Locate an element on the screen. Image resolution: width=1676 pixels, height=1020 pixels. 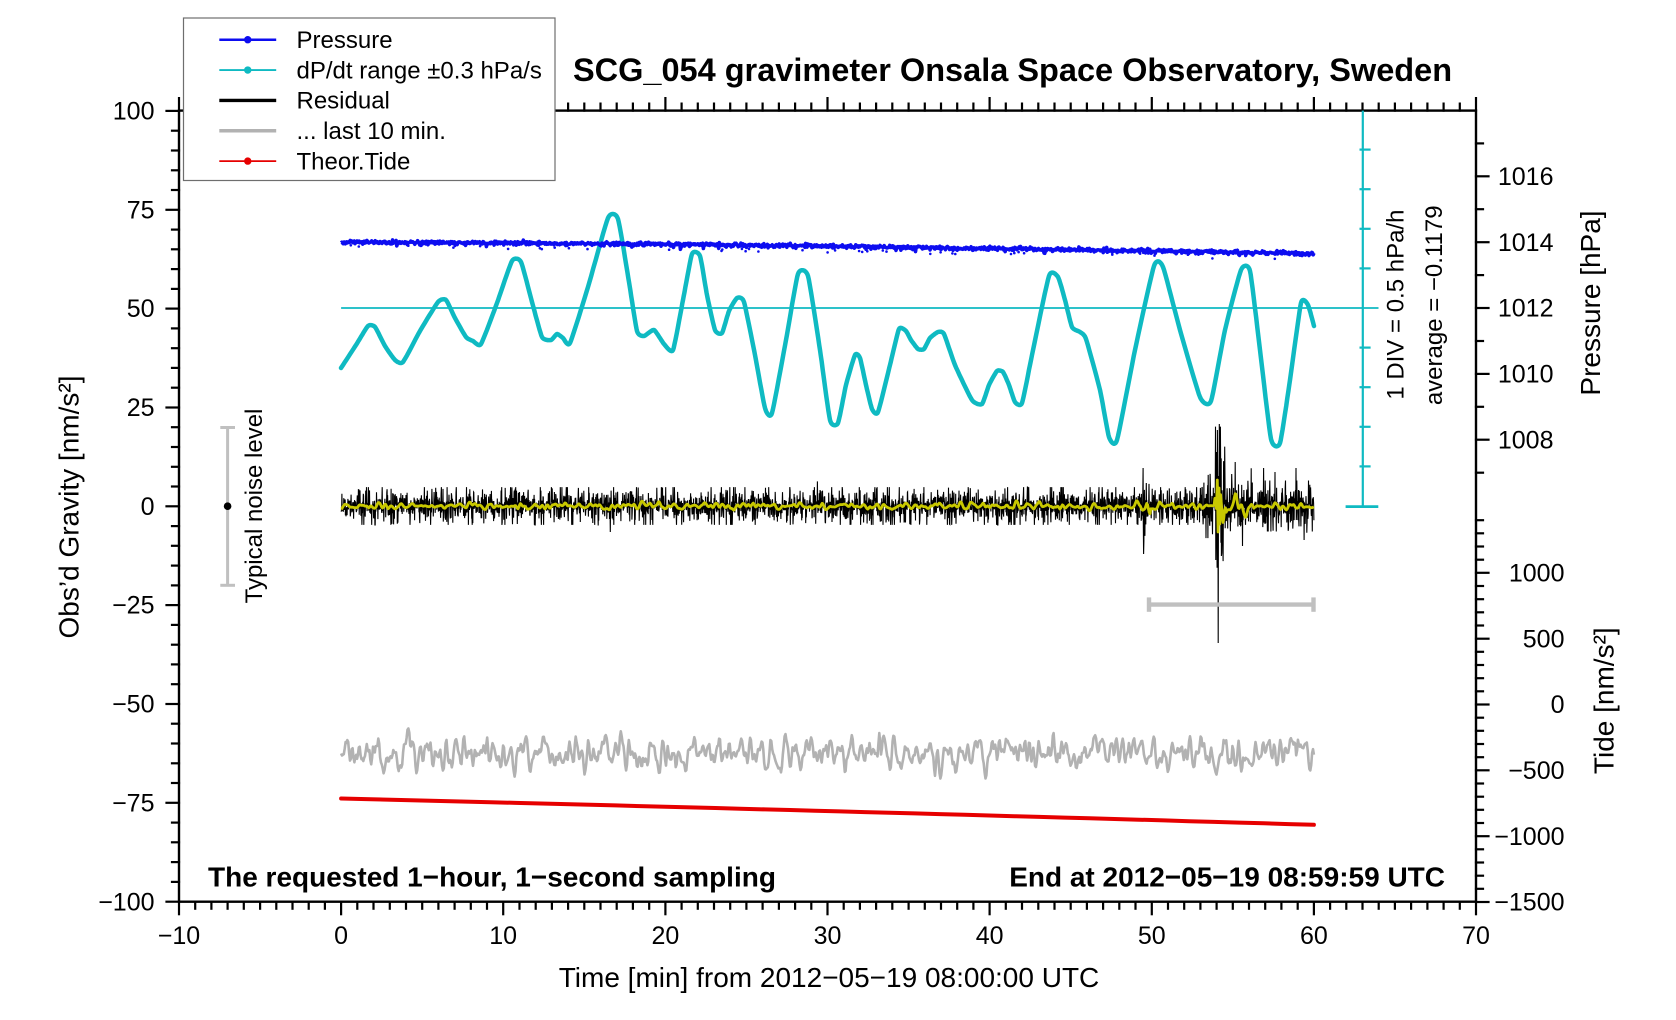
svg-text: Residual is located at coordinates (343, 101).